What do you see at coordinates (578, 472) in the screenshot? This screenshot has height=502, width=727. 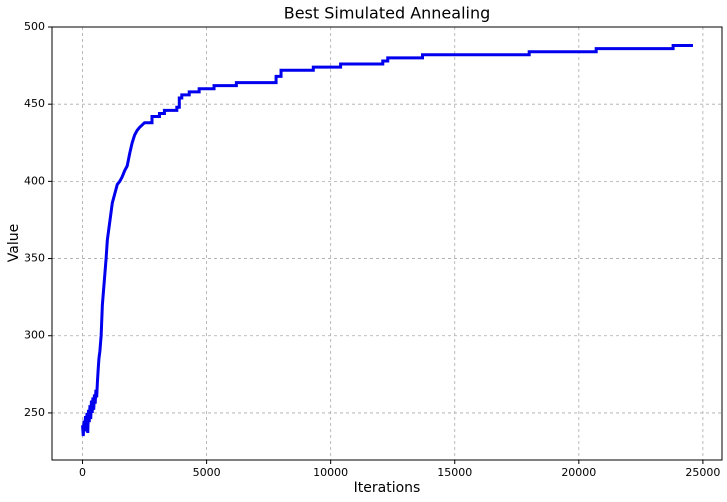 I see `x-tick-label: 20000` at bounding box center [578, 472].